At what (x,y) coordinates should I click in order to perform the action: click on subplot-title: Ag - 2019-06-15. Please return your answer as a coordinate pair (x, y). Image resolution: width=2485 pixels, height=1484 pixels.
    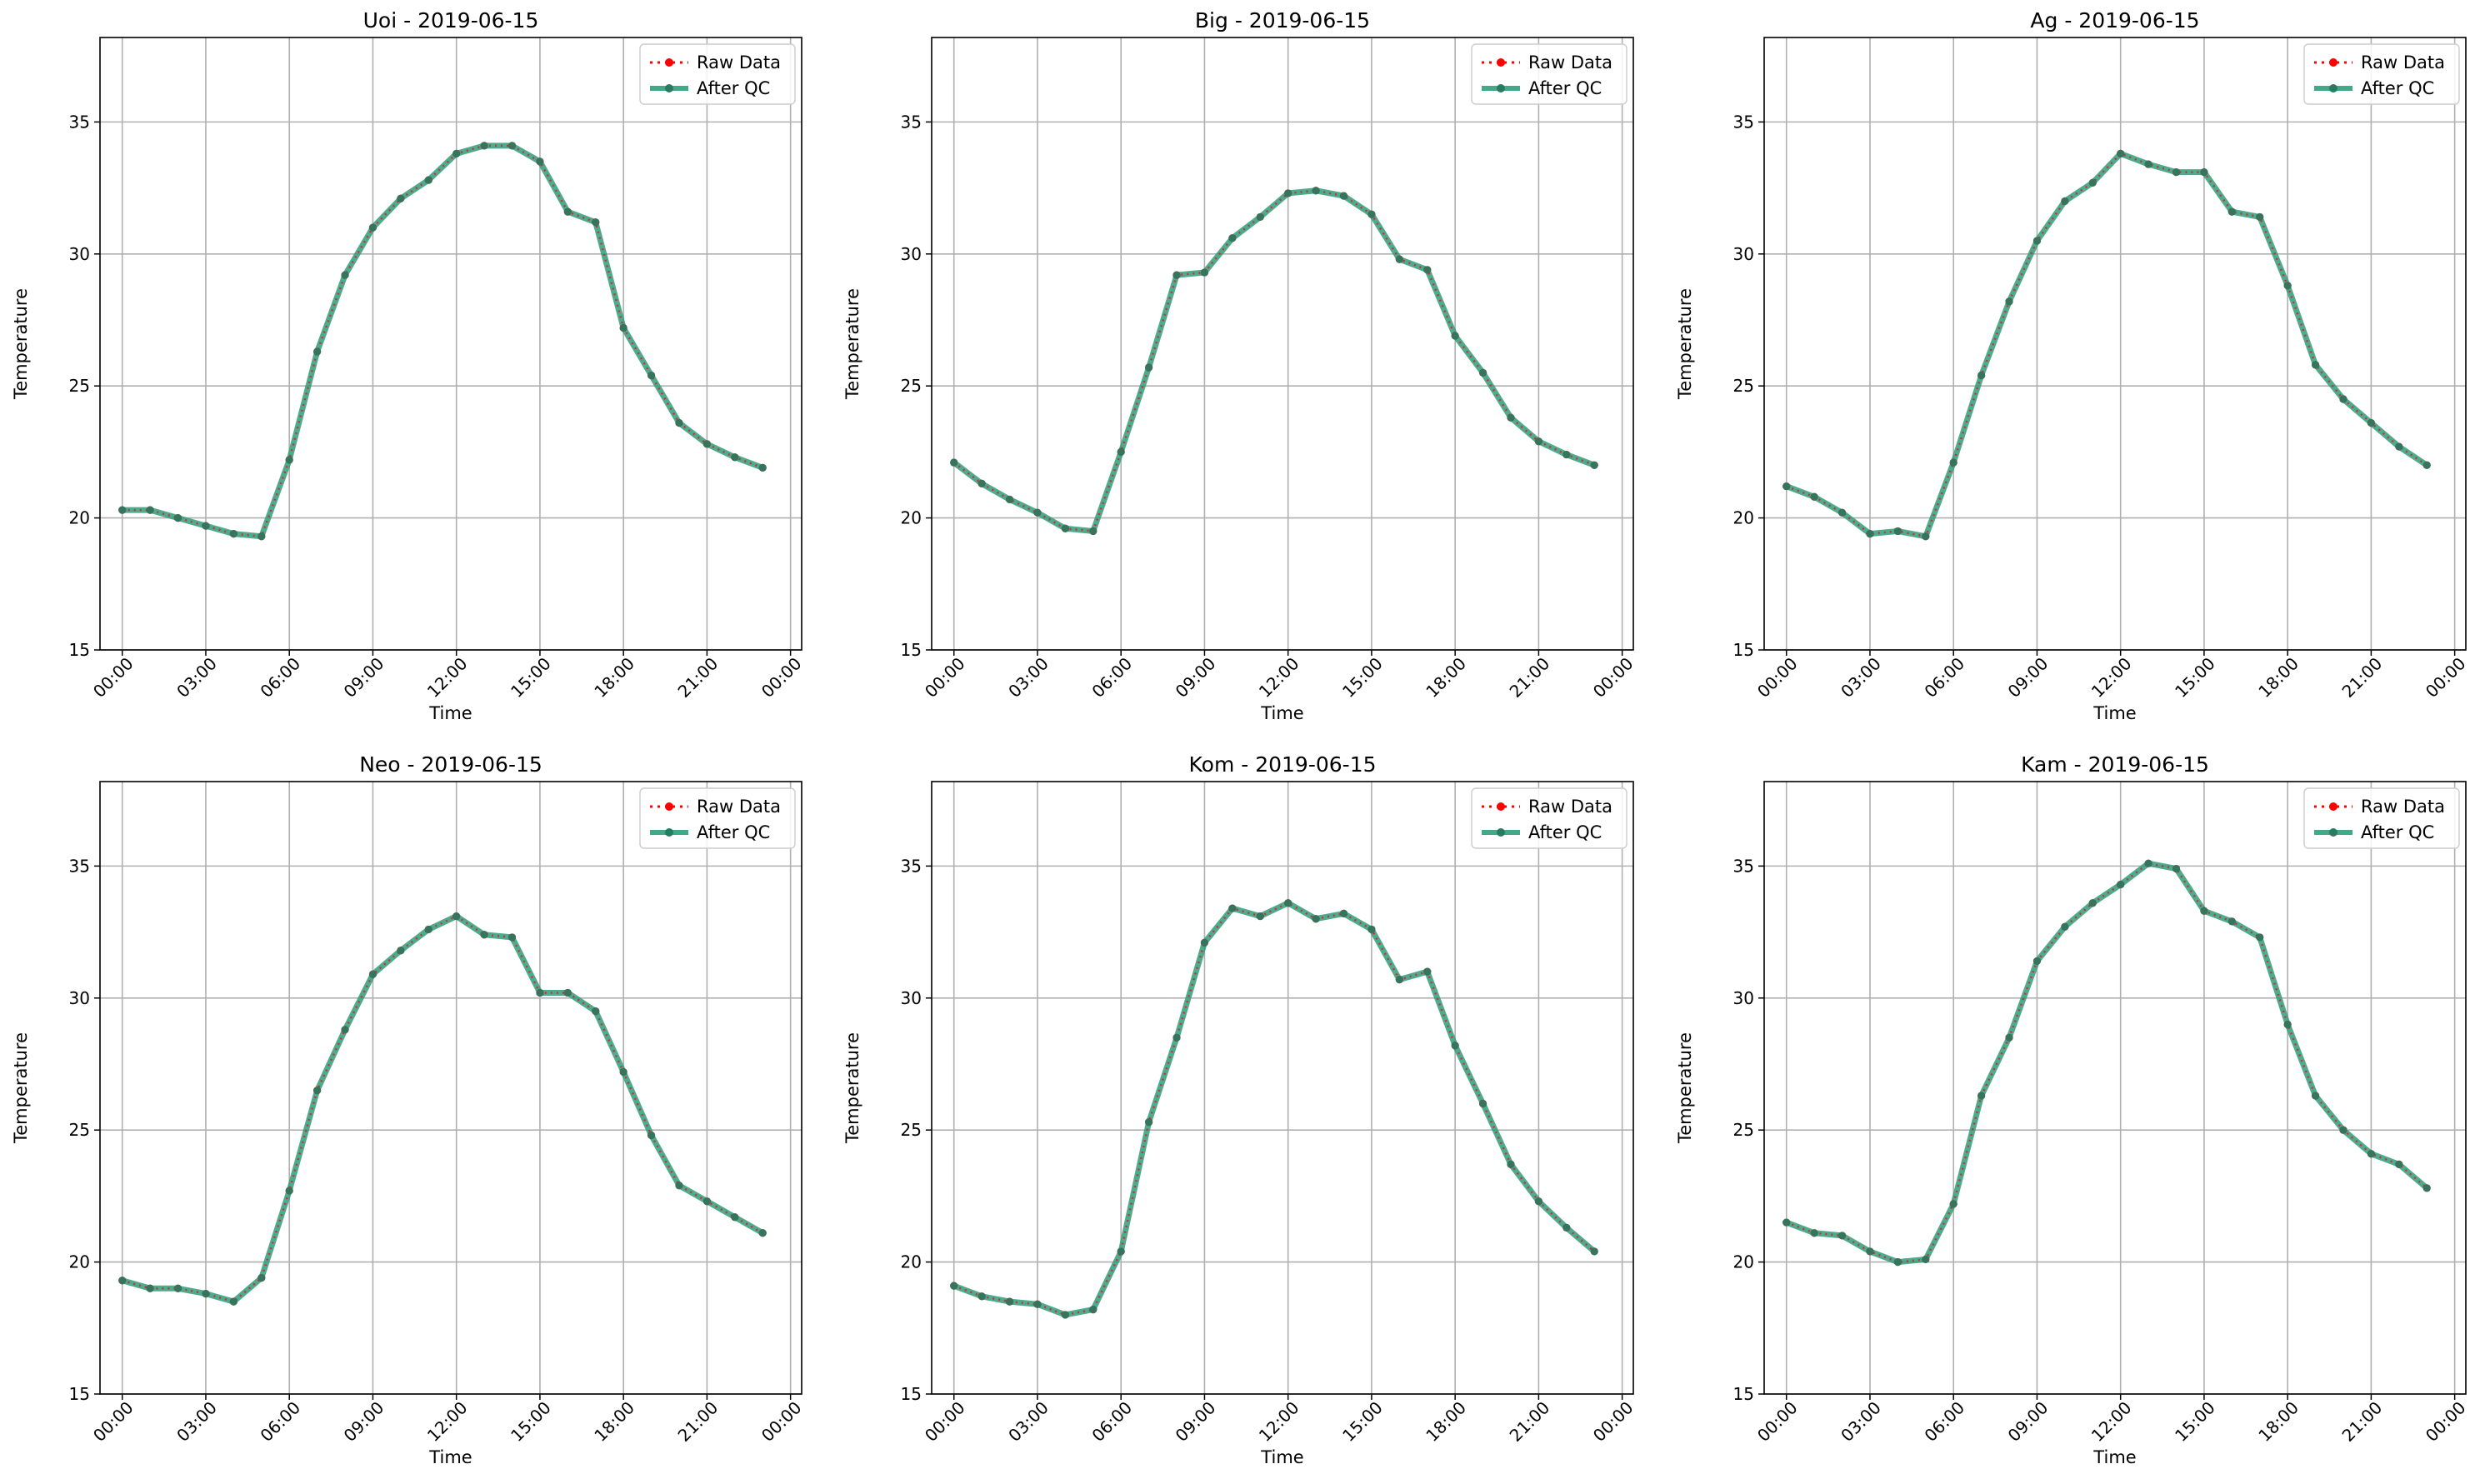
    Looking at the image, I should click on (2114, 20).